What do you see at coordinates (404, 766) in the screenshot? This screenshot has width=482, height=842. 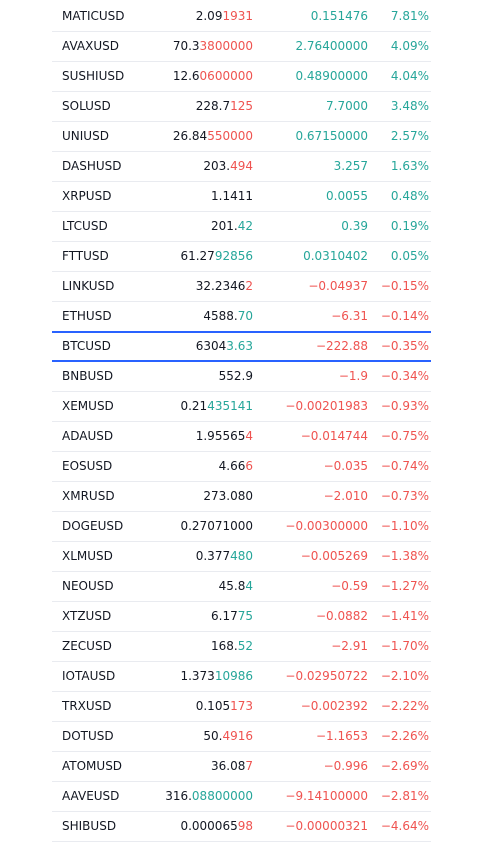 I see `price-change-percent: −2.69%` at bounding box center [404, 766].